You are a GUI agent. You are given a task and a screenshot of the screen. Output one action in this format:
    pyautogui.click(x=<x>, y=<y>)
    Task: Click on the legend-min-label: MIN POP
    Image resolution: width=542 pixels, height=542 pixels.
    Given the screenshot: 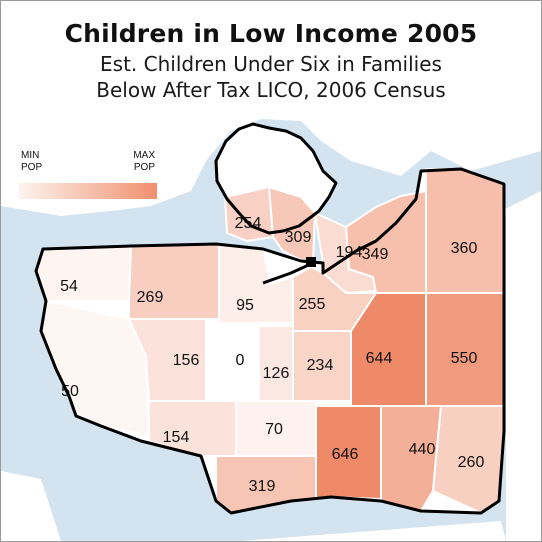 What is the action you would take?
    pyautogui.click(x=31, y=162)
    